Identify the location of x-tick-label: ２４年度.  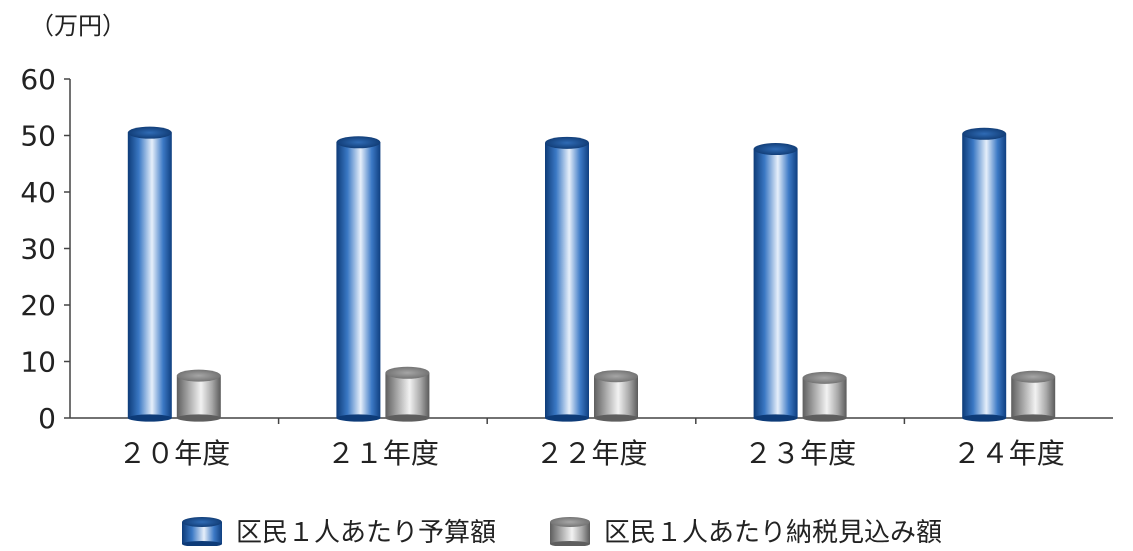
(1009, 453).